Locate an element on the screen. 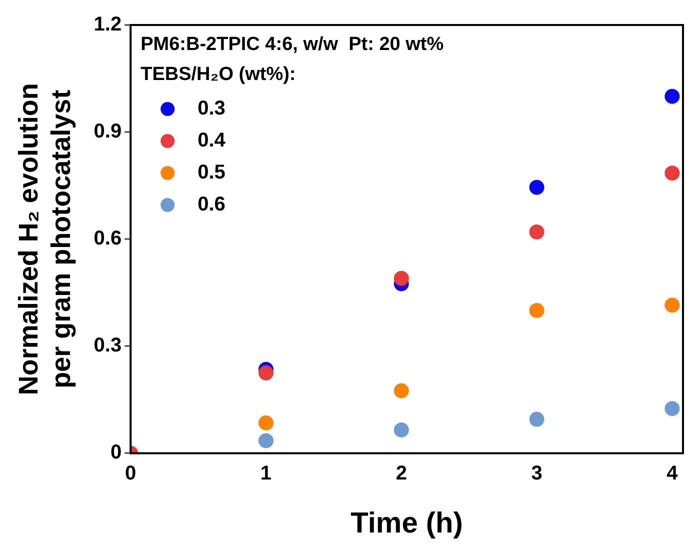 The height and width of the screenshot is (556, 691). legend-label: 0.5 is located at coordinates (212, 173).